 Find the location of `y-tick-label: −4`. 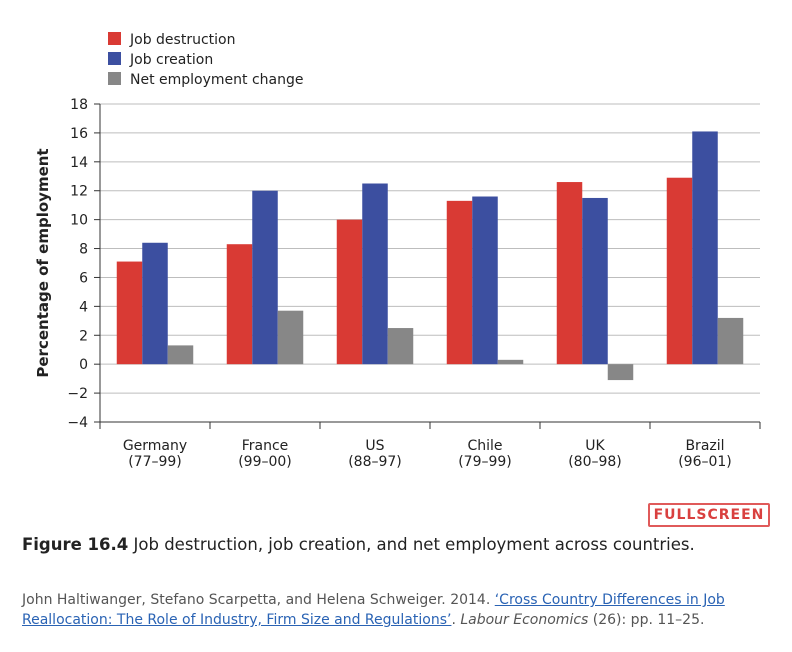

y-tick-label: −4 is located at coordinates (77, 423).